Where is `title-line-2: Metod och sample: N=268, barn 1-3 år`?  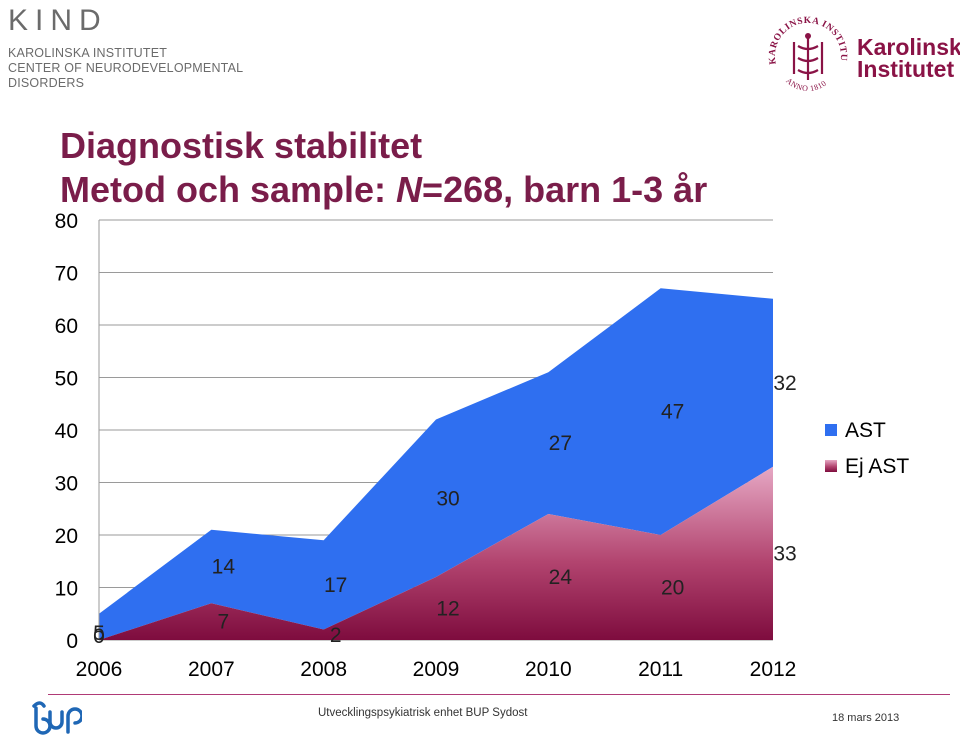
title-line-2: Metod och sample: N=268, barn 1-3 år is located at coordinates (383, 190).